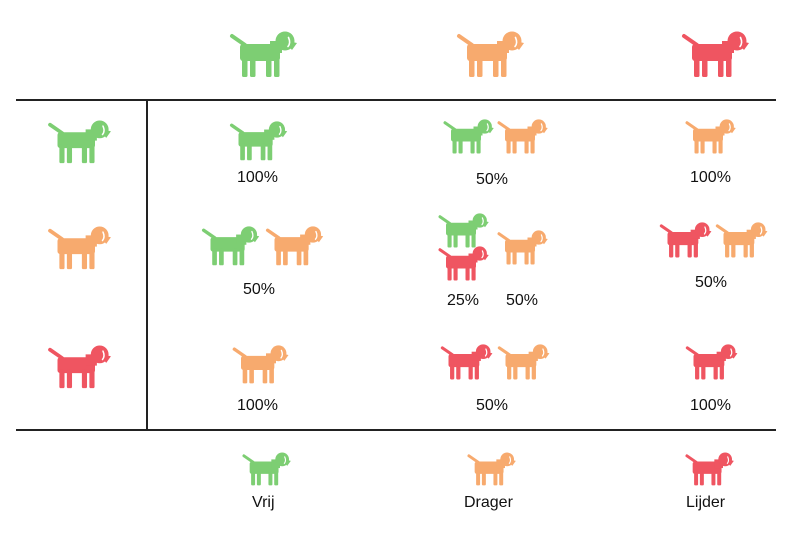  I want to click on bottom-rule, so click(396, 430).